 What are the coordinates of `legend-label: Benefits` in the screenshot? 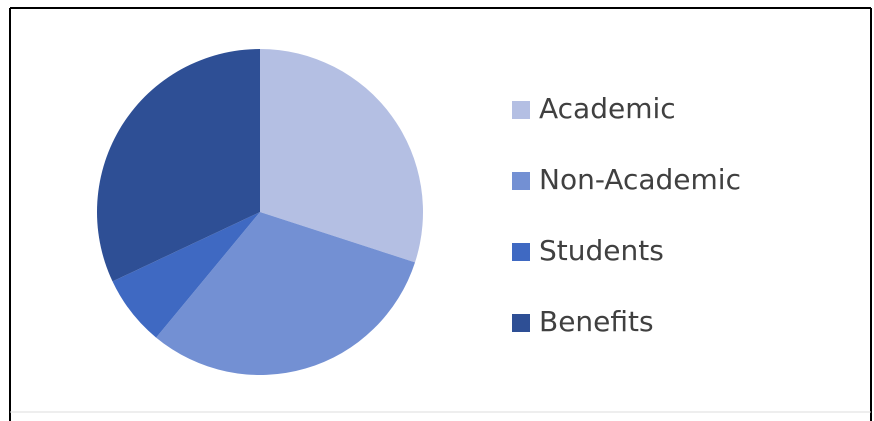 It's located at (596, 321).